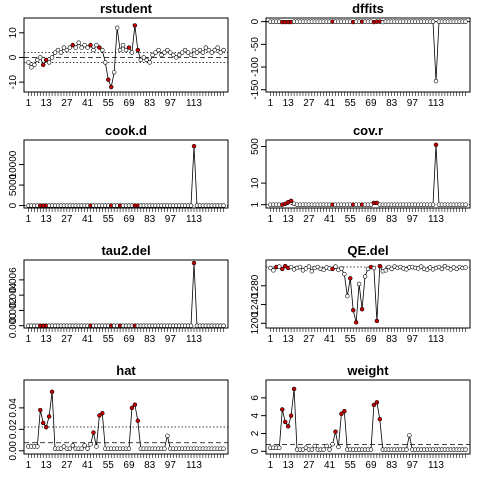 This screenshot has width=480, height=480. I want to click on chart-title: QE.del, so click(367, 250).